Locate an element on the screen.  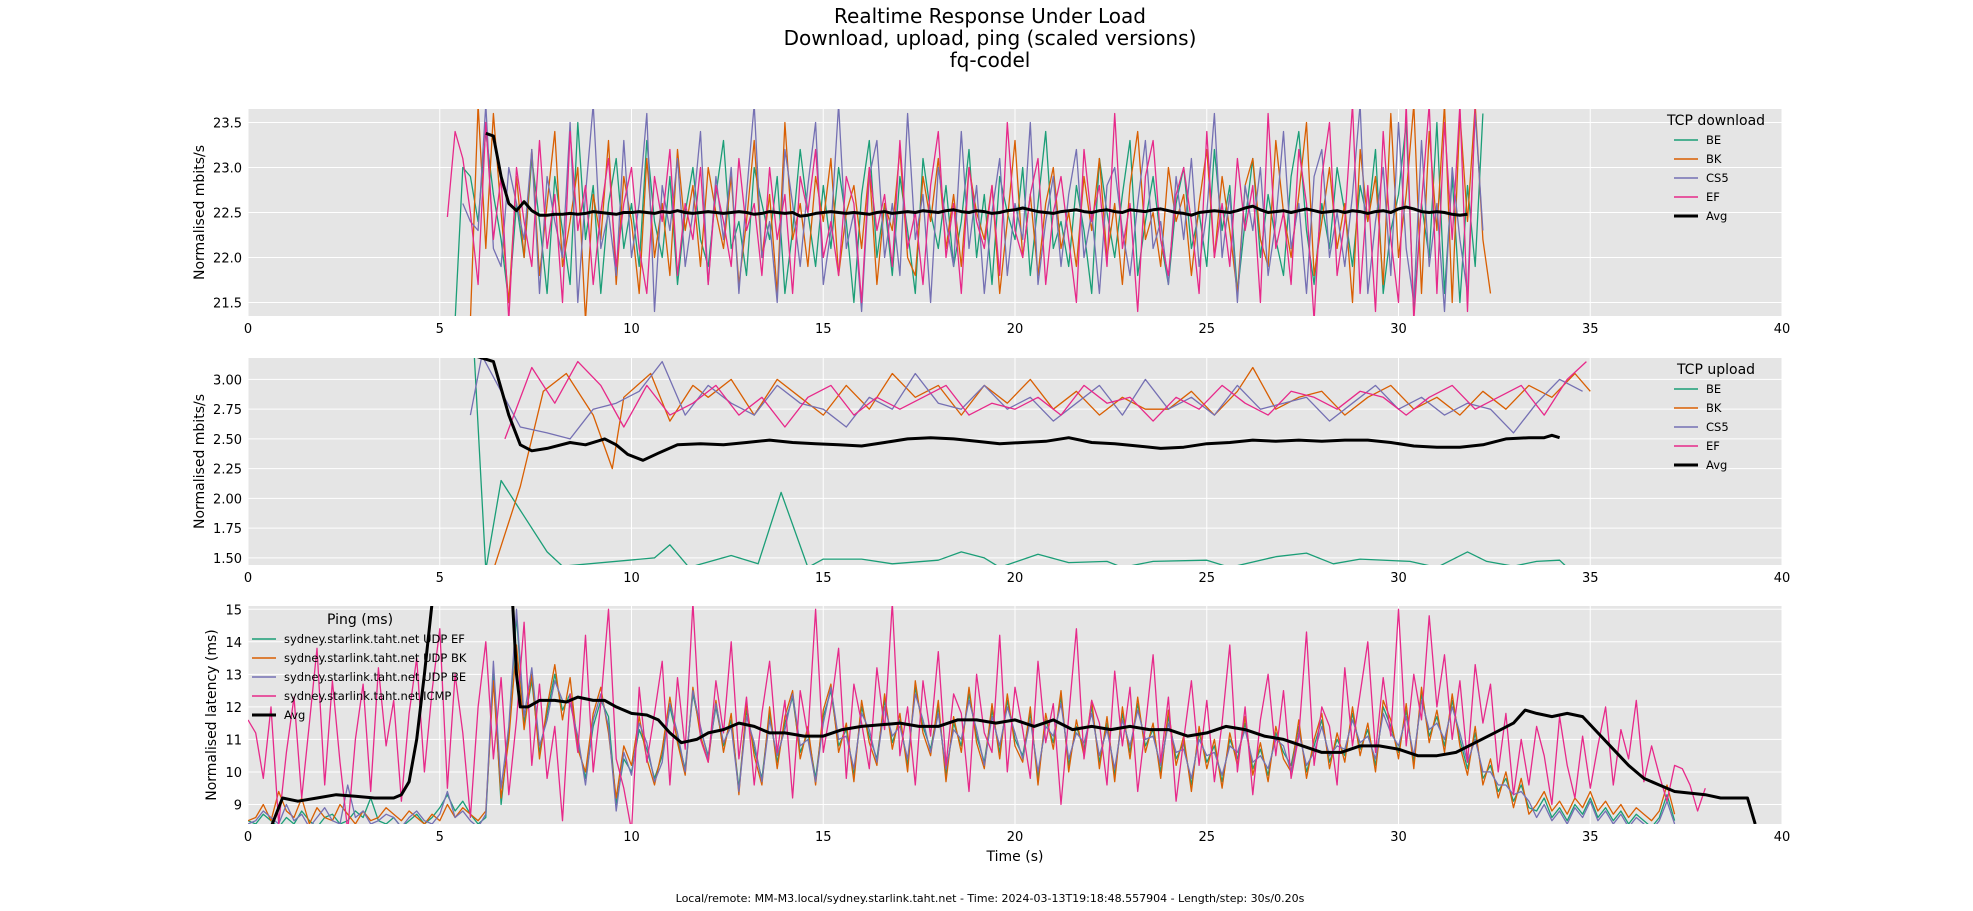
series-line-cs5 is located at coordinates (973, 211).